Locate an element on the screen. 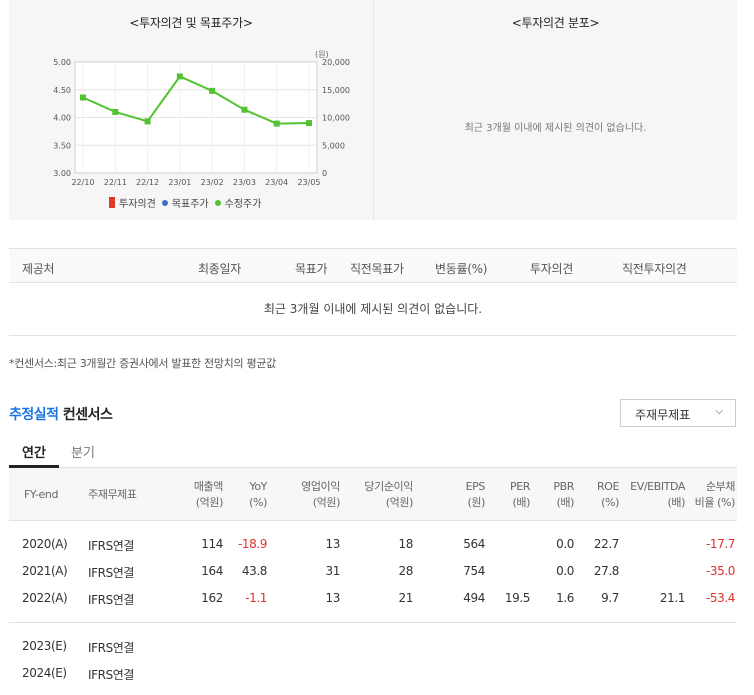  col-prev-opinion: 직전투자의견 is located at coordinates (654, 269).